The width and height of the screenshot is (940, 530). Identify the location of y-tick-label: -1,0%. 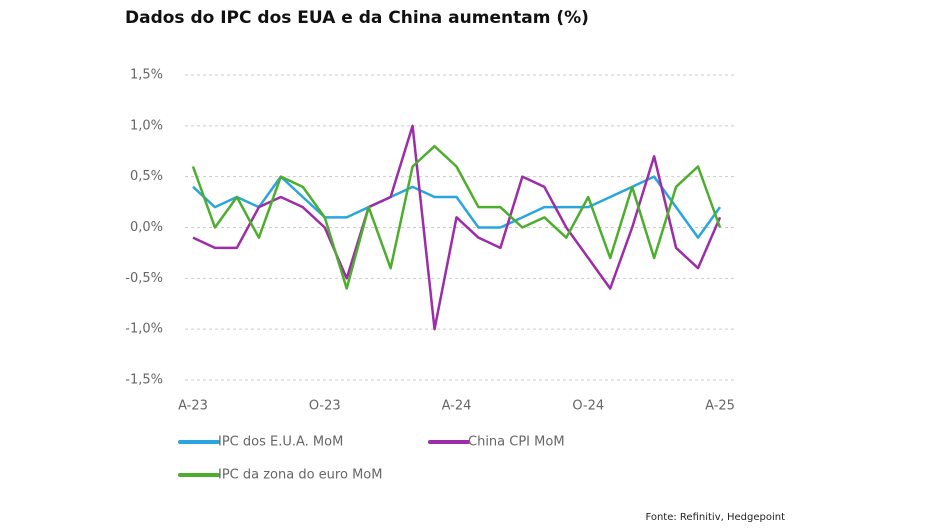
(144, 329).